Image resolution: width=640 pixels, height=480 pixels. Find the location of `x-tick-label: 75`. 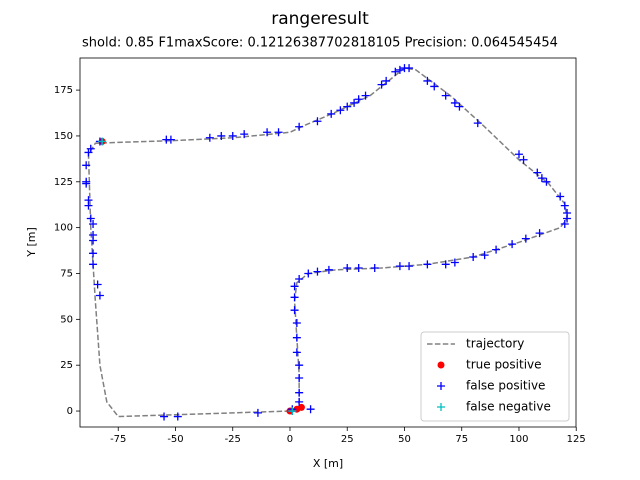

x-tick-label: 75 is located at coordinates (461, 439).